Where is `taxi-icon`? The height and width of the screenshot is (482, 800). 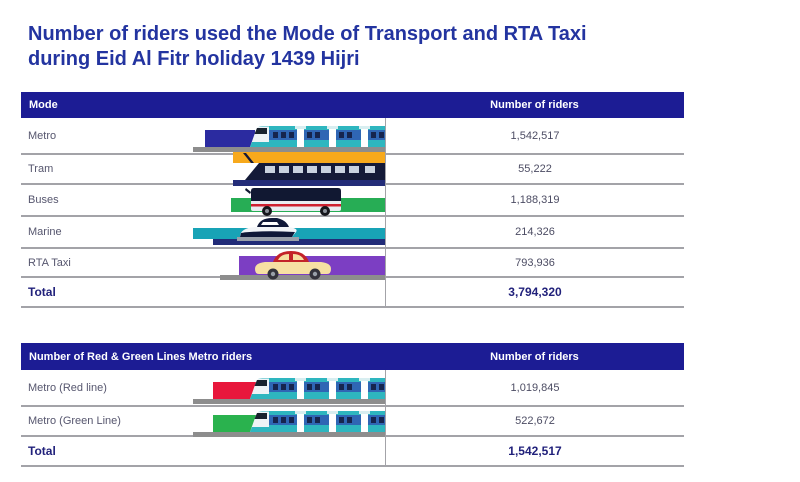
taxi-icon is located at coordinates (289, 263).